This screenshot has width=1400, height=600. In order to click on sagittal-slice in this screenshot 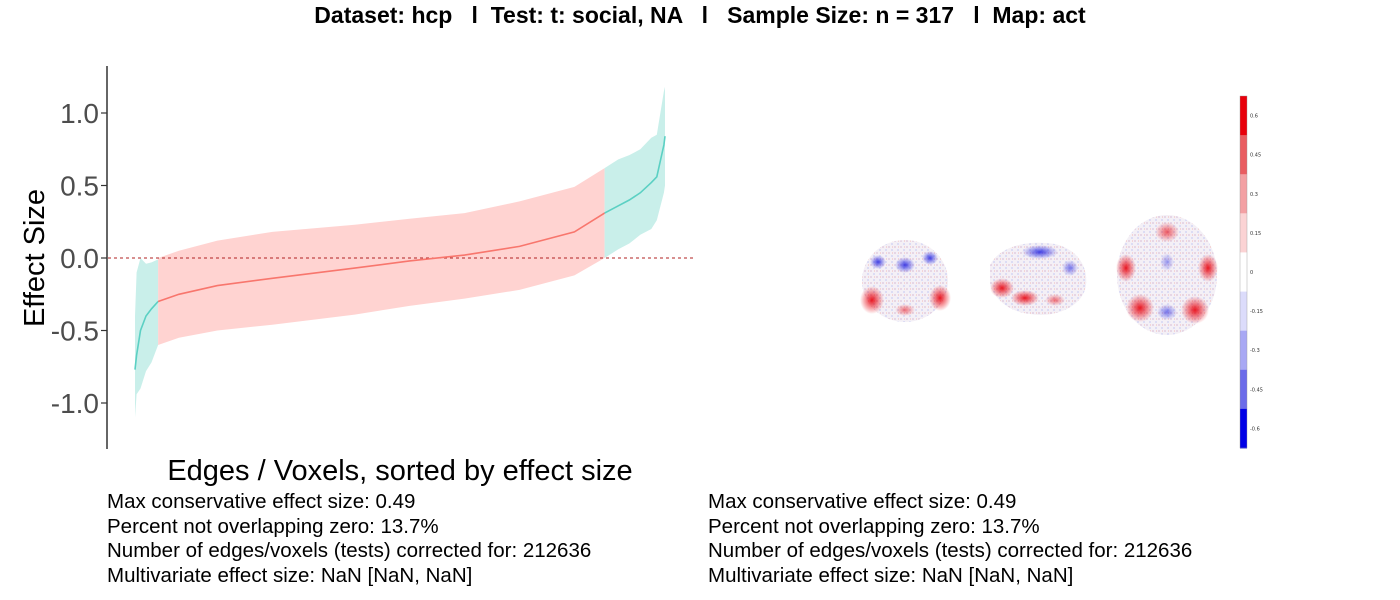, I will do `click(1038, 278)`.